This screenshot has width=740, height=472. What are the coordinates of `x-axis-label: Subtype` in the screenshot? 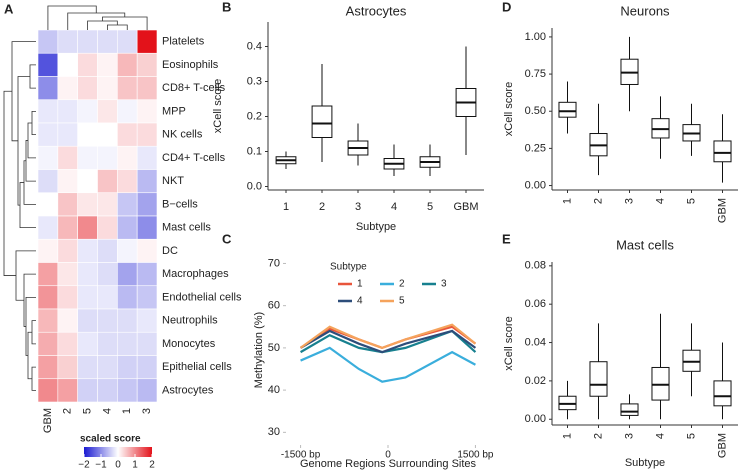 It's located at (645, 463).